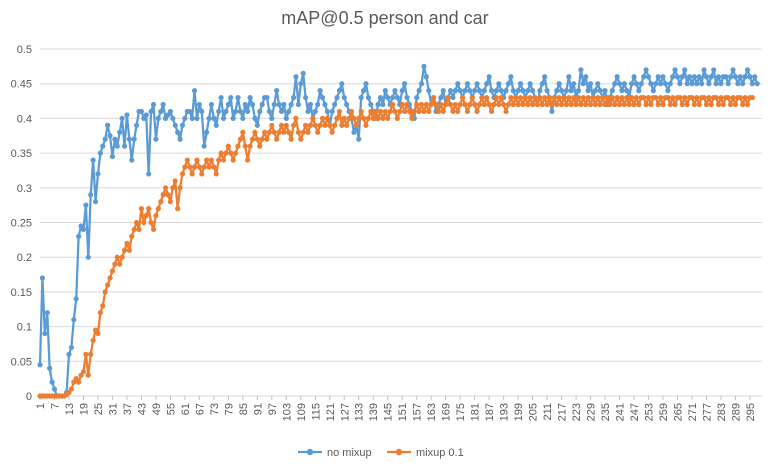 This screenshot has height=468, width=770. I want to click on y-tick-label: 0.4, so click(24, 119).